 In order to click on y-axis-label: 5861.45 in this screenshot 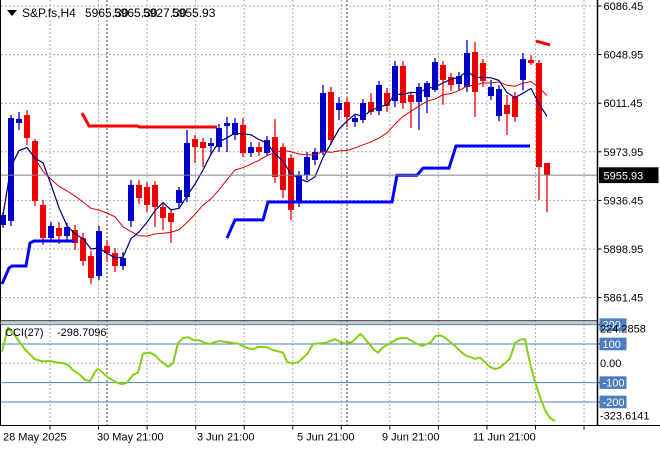, I will do `click(624, 299)`.